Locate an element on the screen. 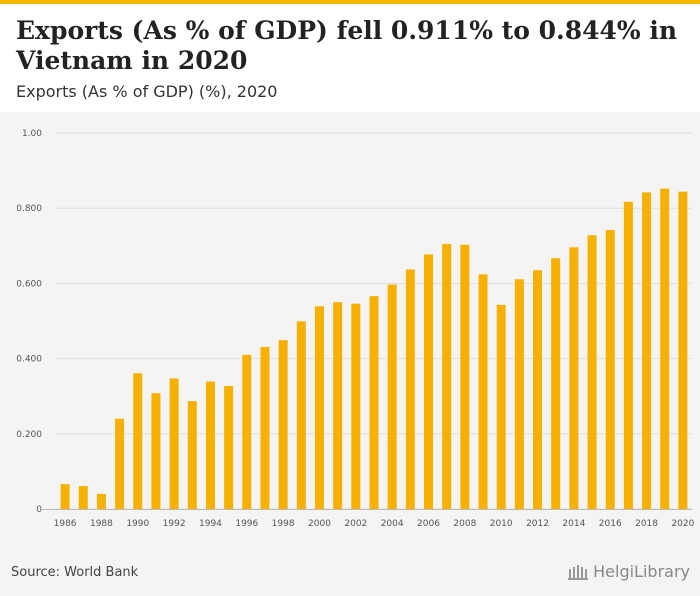 The width and height of the screenshot is (700, 596). x-tick-label: 1992 is located at coordinates (174, 524).